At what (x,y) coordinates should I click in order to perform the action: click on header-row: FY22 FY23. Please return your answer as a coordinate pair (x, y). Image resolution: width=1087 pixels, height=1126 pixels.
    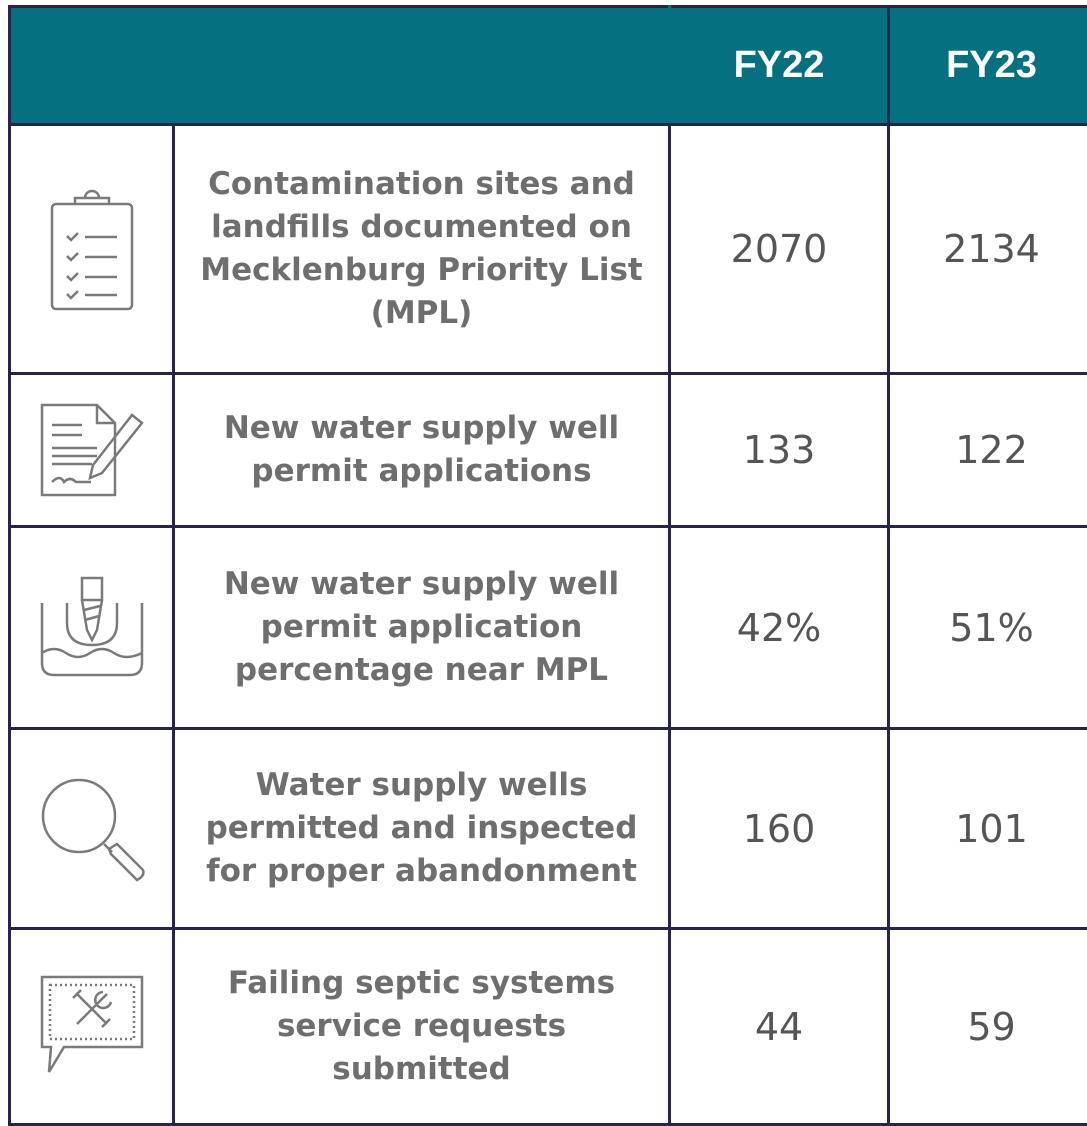
    Looking at the image, I should click on (548, 66).